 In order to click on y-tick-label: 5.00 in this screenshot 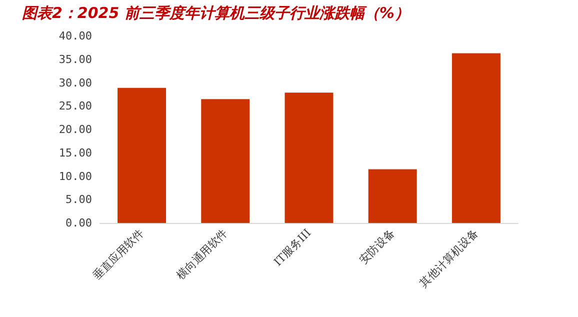, I will do `click(79, 199)`.